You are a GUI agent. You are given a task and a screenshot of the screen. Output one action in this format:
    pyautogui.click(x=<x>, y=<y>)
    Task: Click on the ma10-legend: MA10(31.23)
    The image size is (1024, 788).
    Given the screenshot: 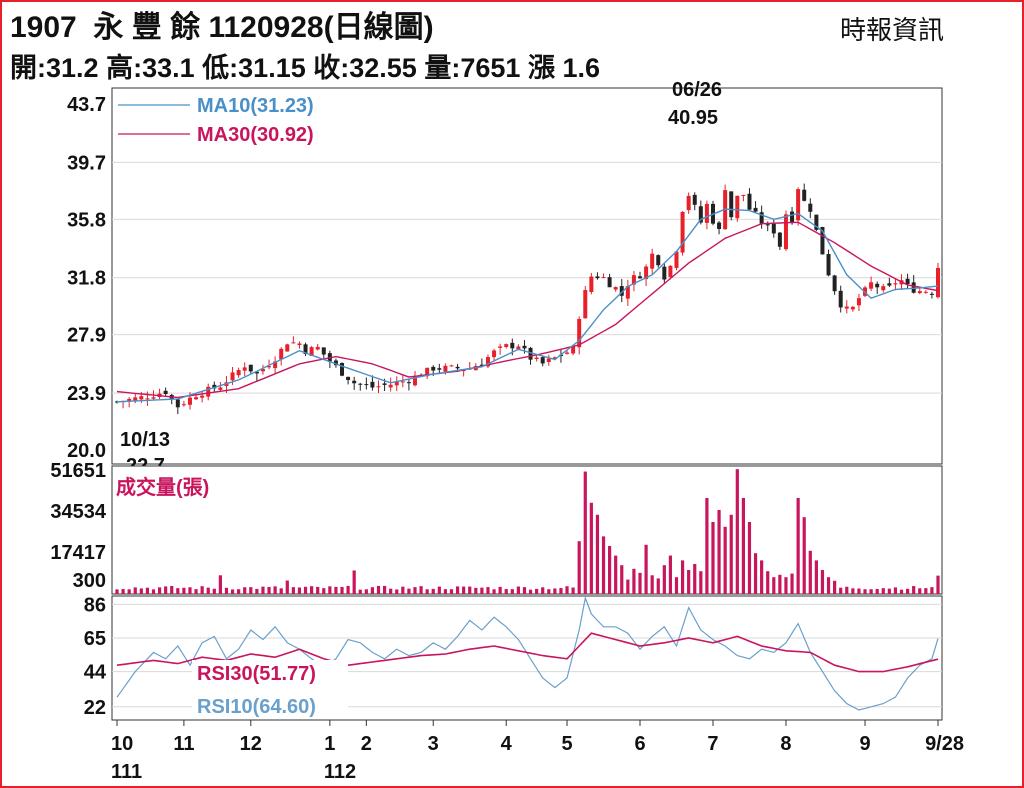 What is the action you would take?
    pyautogui.click(x=255, y=106)
    